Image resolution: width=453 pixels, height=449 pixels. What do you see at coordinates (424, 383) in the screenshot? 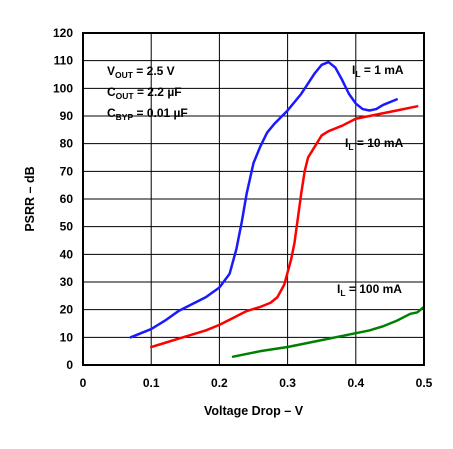
I see `x-tick-label: 0.5` at bounding box center [424, 383].